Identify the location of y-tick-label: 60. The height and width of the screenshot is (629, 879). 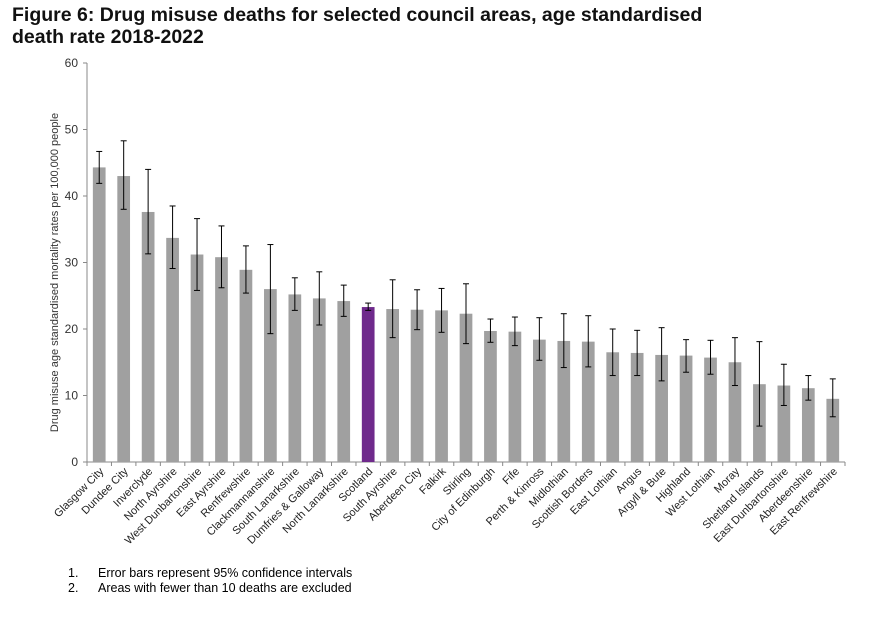
(72, 63).